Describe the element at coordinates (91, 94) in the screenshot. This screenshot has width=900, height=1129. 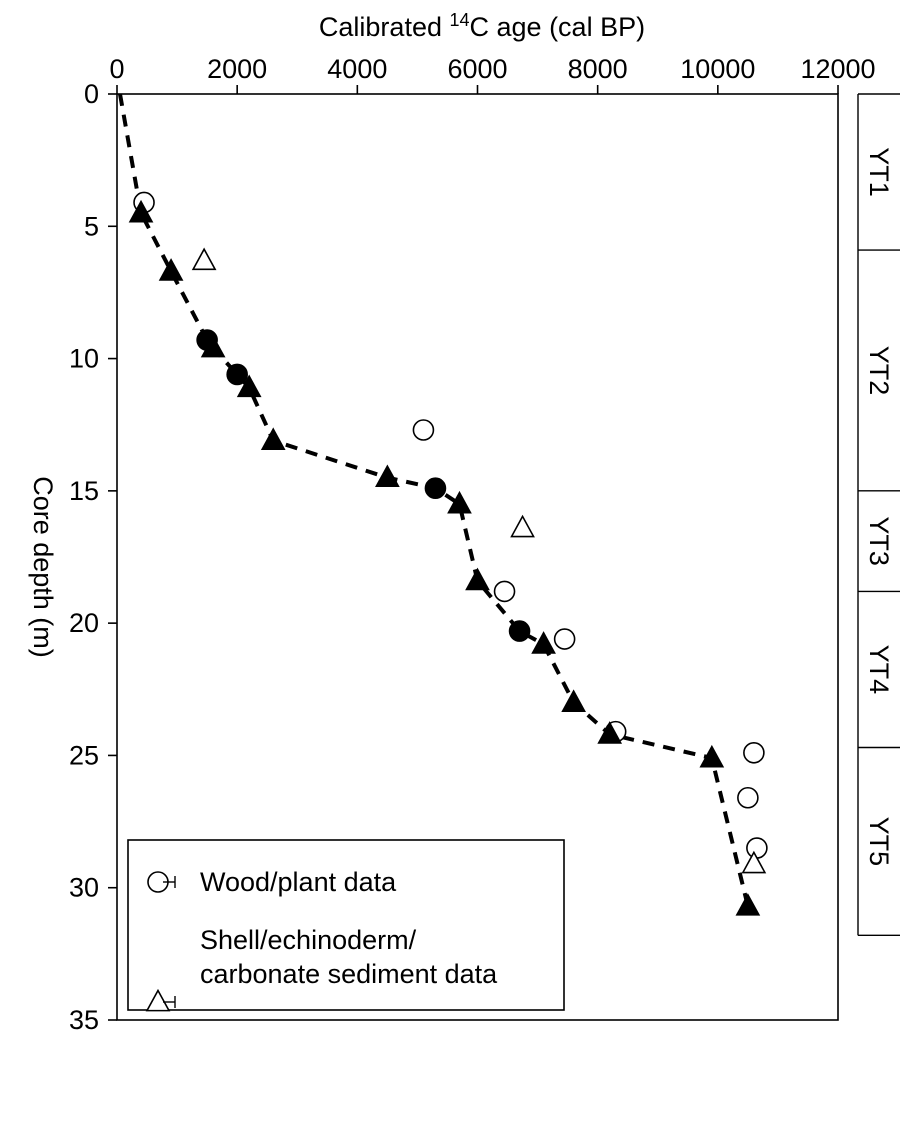
I see `y-tick-label: 0` at that location.